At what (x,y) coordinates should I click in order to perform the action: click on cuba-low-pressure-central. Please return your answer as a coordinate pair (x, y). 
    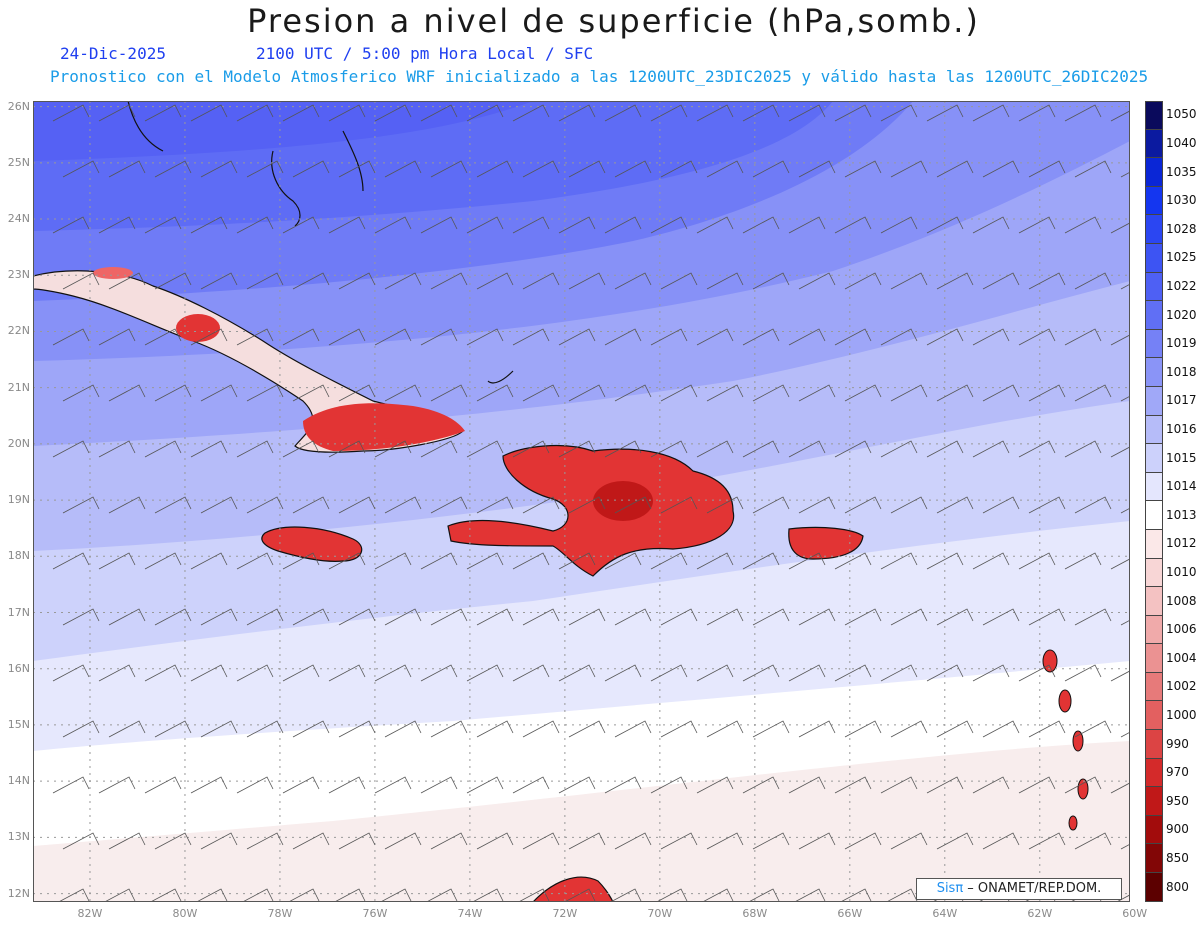
    Looking at the image, I should click on (198, 328).